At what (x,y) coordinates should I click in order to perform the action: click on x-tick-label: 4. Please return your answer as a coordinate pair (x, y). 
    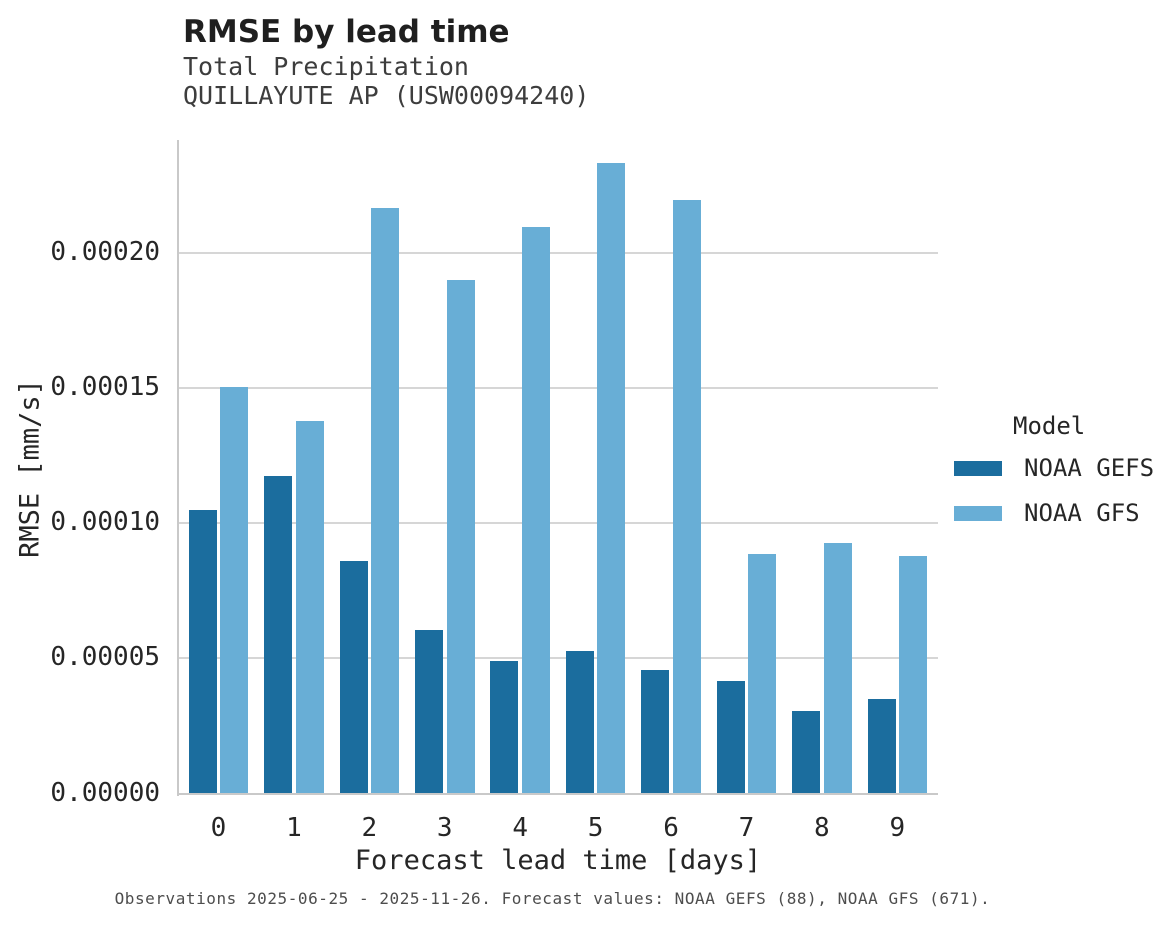
    Looking at the image, I should click on (520, 828).